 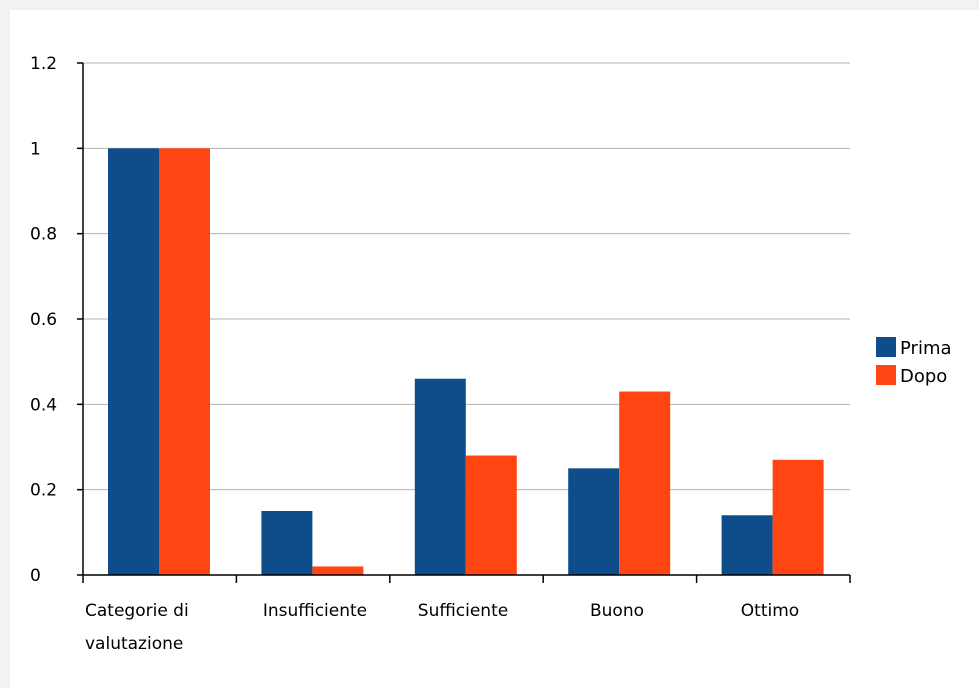 I want to click on x-tick-label: Insufficiente, so click(x=315, y=611).